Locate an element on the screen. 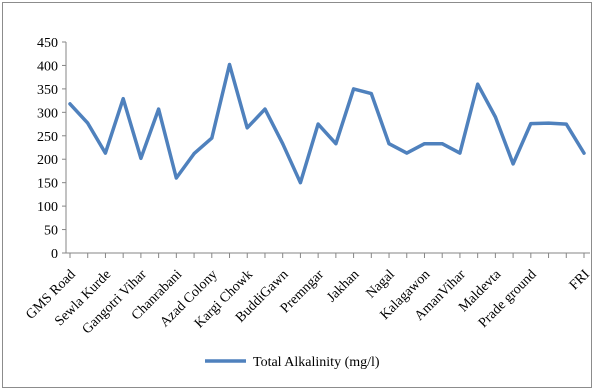 The height and width of the screenshot is (392, 596). y-tick-label: 100 is located at coordinates (47, 207).